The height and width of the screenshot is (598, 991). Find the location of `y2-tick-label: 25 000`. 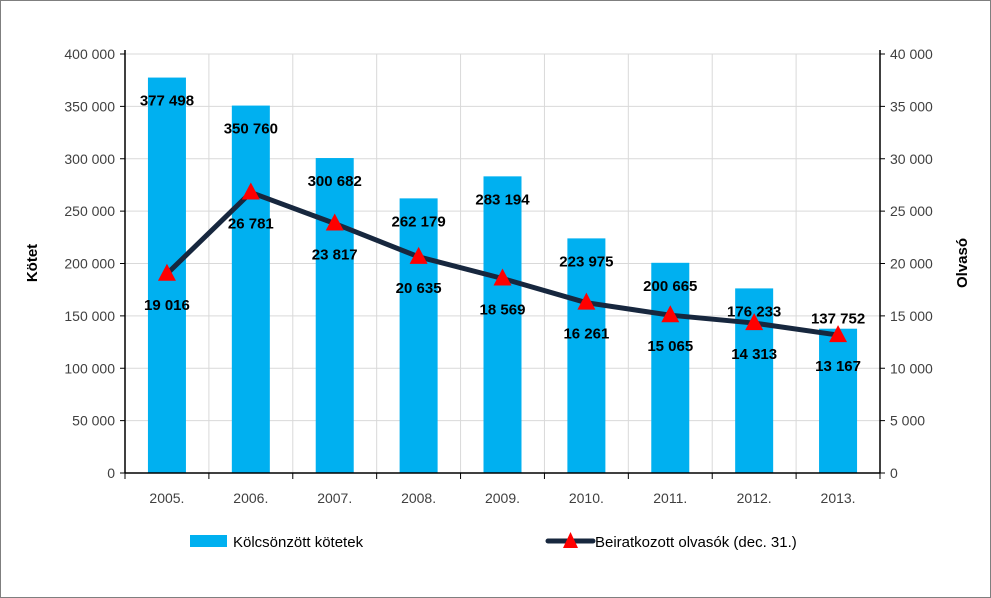

y2-tick-label: 25 000 is located at coordinates (911, 211).